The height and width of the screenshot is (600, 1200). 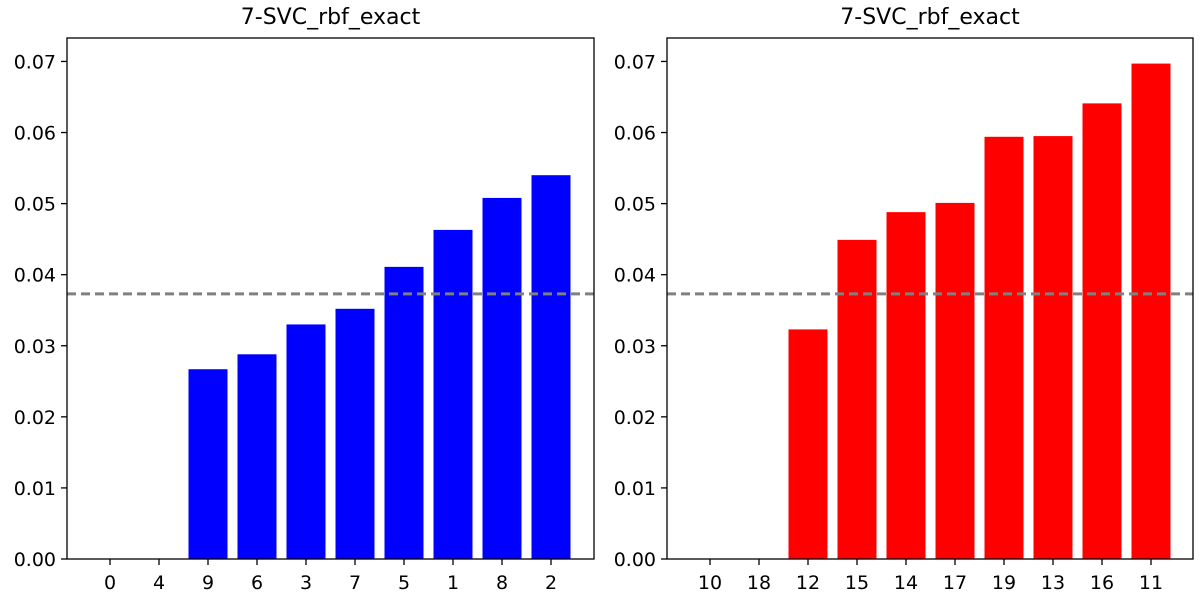 I want to click on right-xtick-label: 11, so click(x=1151, y=583).